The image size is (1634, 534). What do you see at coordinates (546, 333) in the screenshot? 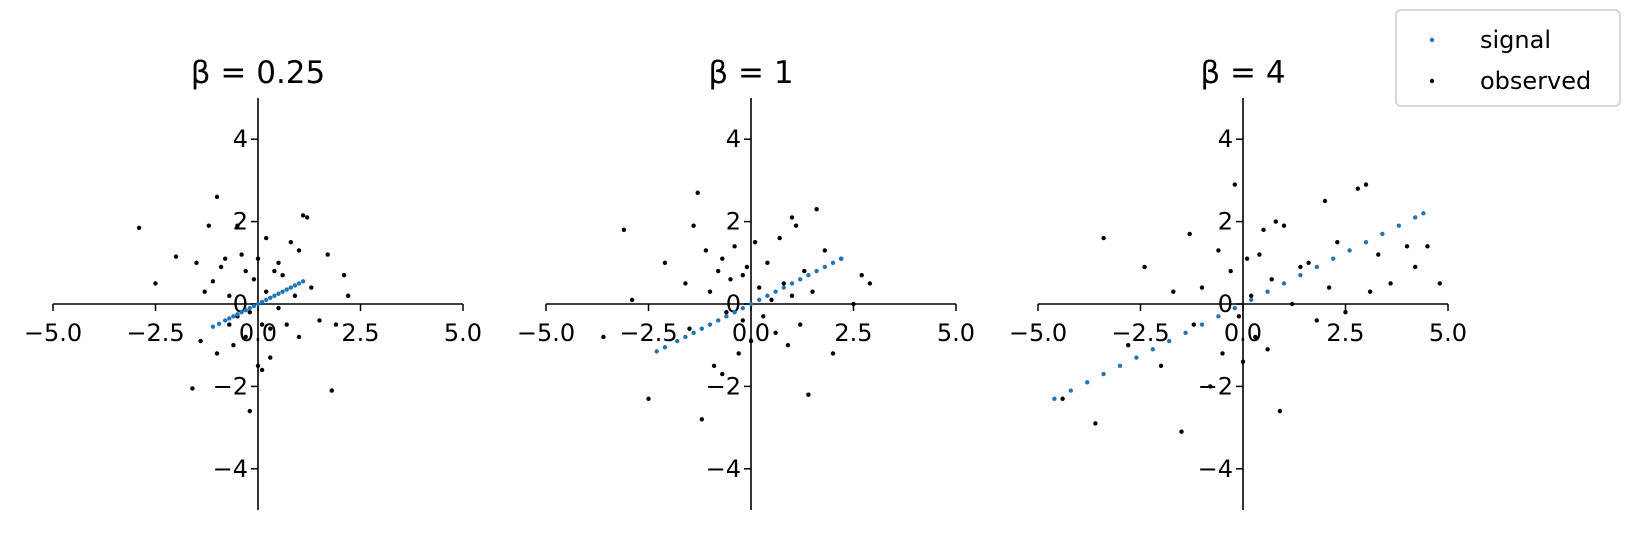
I see `x-tick-label: −5.0` at bounding box center [546, 333].